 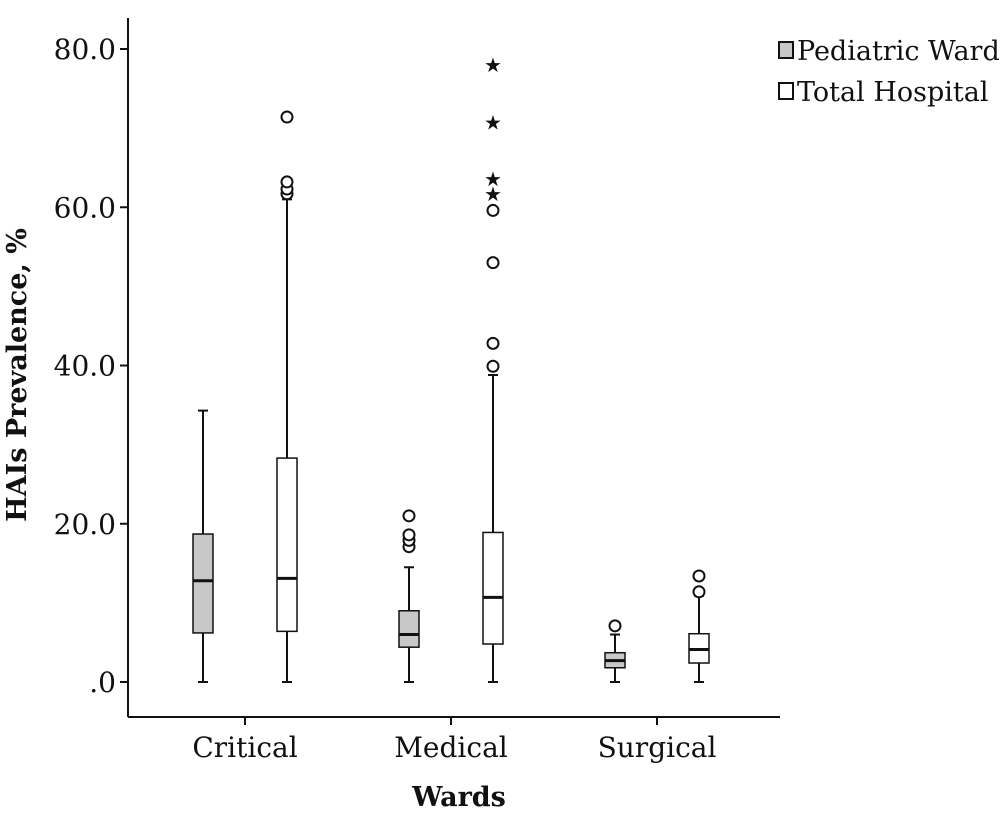 I want to click on x-tick-label: Medical, so click(x=450, y=747).